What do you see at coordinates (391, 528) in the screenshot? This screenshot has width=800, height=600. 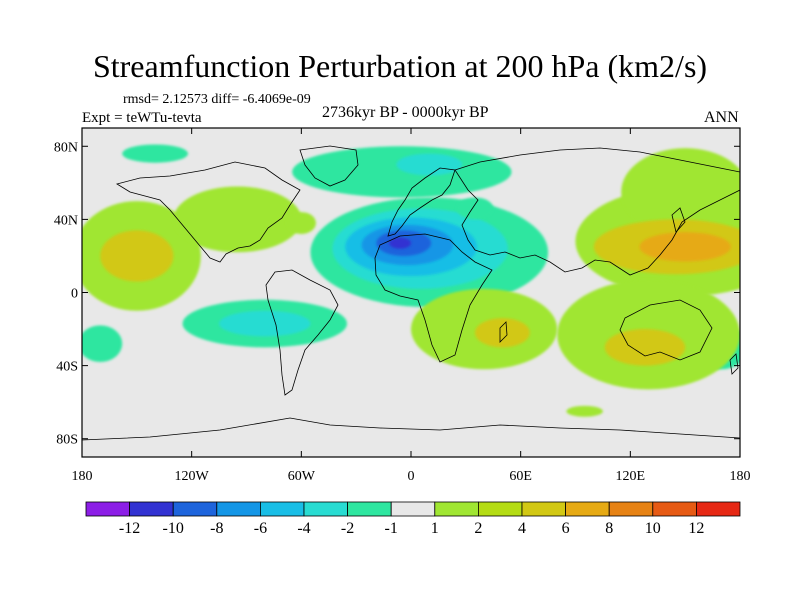 I see `colorbar-label: -1` at bounding box center [391, 528].